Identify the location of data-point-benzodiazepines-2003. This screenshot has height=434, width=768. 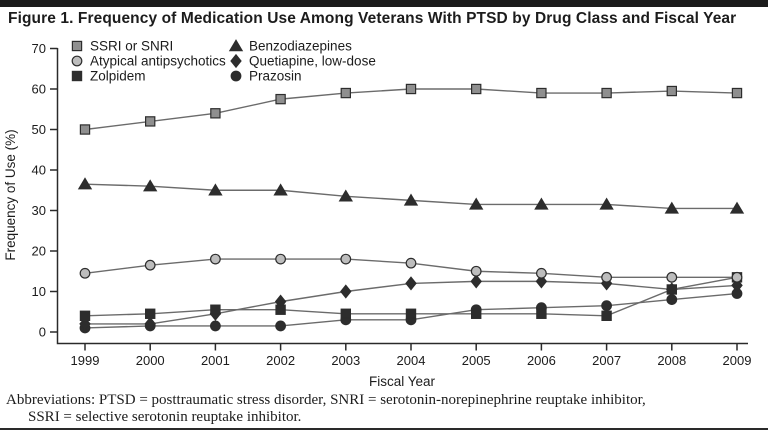
(345, 195).